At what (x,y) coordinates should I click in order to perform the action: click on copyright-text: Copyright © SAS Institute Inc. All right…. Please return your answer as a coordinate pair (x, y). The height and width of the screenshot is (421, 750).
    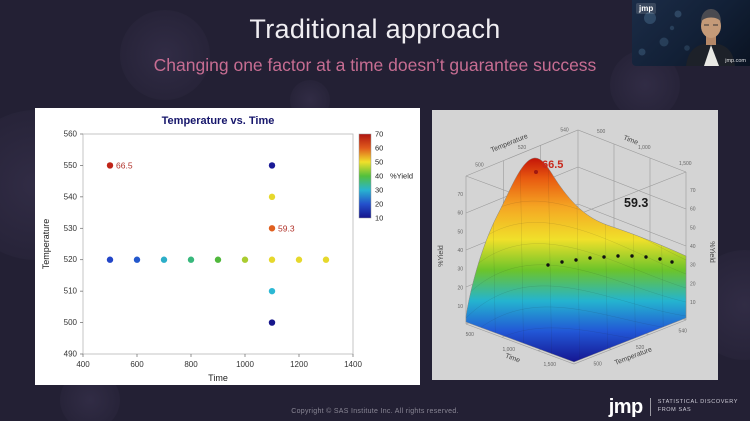
    Looking at the image, I should click on (375, 411).